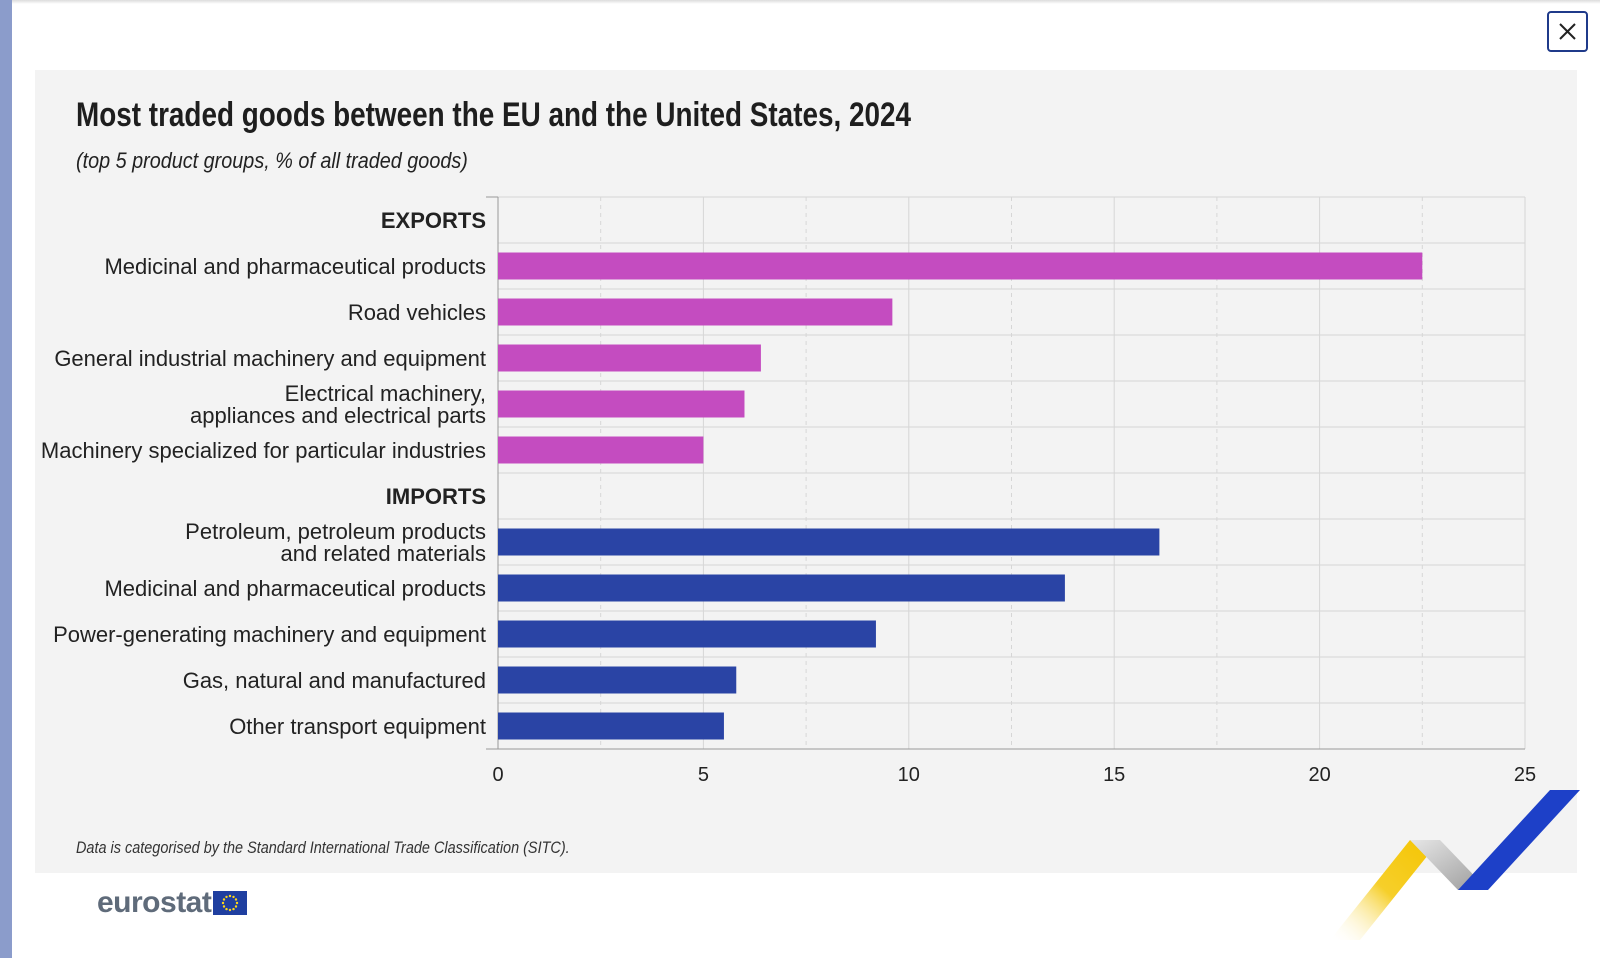 The width and height of the screenshot is (1600, 958). I want to click on x-tick-label: 20, so click(1319, 775).